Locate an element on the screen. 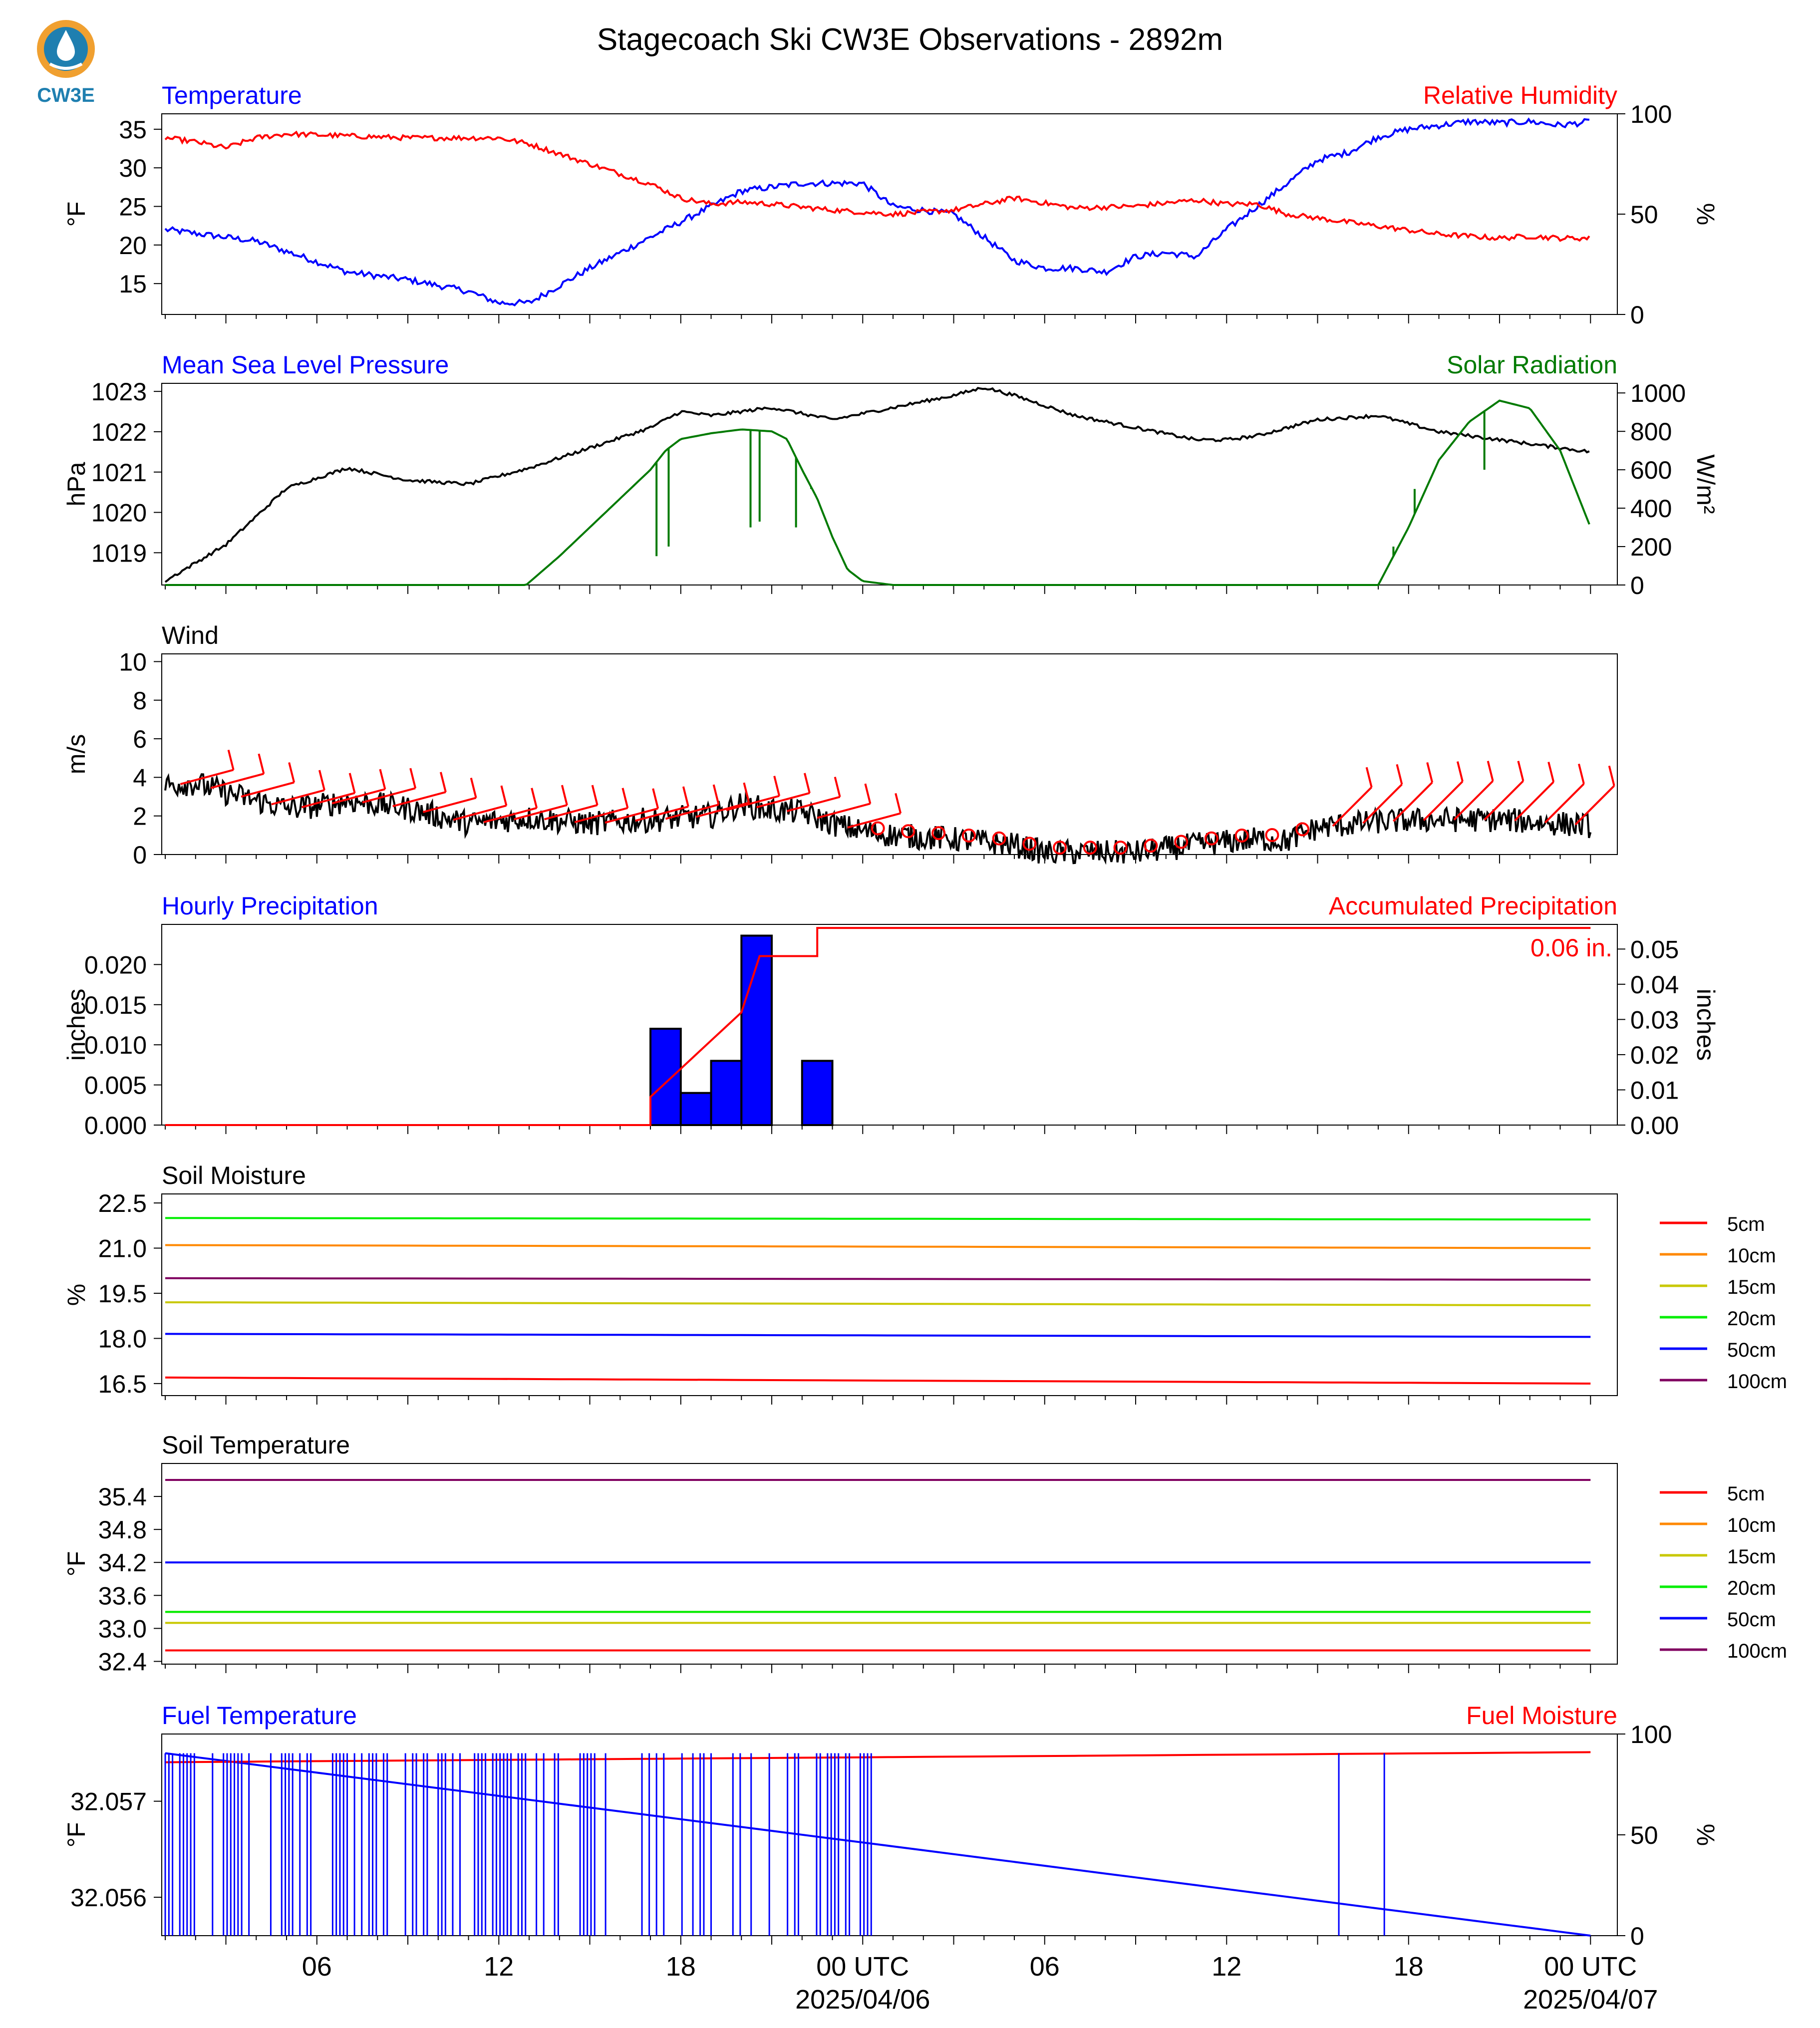 This screenshot has height=2028, width=1820. soil_moisture-series-10cm is located at coordinates (878, 1246).